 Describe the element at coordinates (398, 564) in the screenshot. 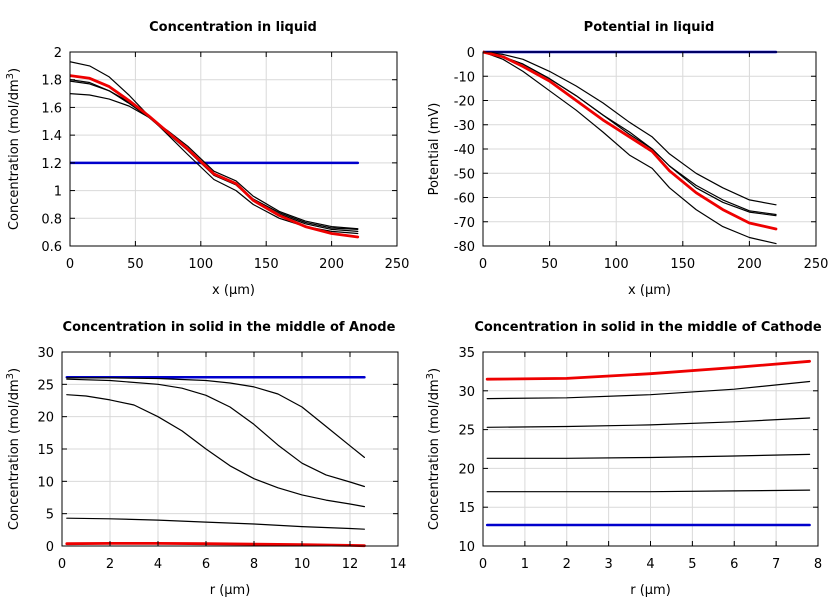

I see `x-tick-label: 14` at that location.